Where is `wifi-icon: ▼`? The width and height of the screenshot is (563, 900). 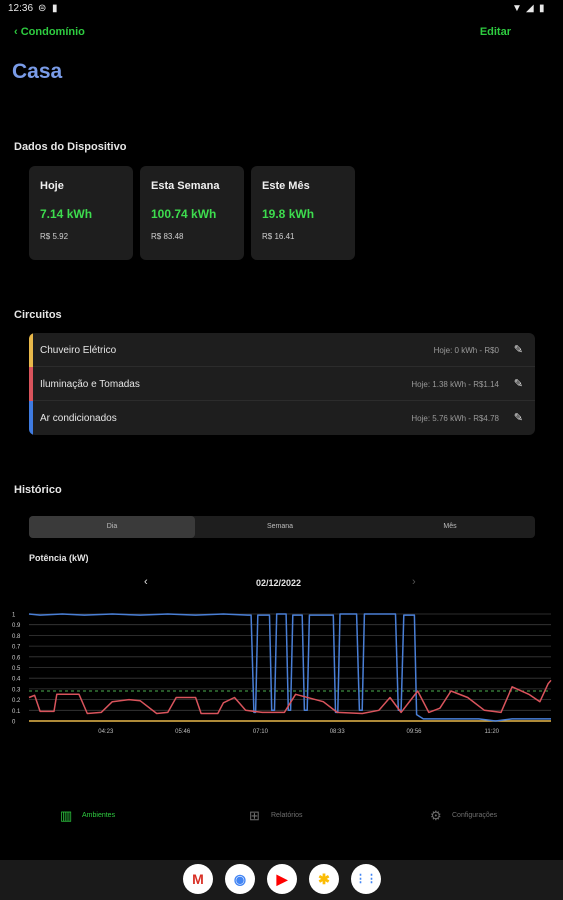 wifi-icon: ▼ is located at coordinates (517, 8).